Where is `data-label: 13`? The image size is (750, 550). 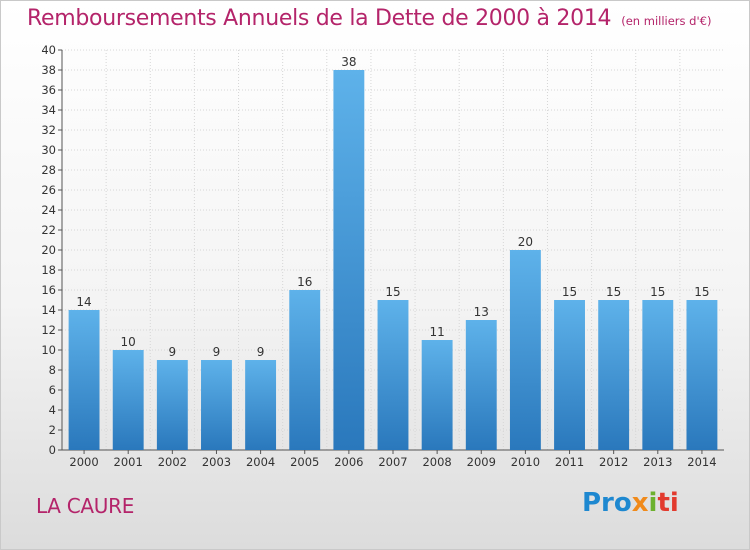
data-label: 13 is located at coordinates (481, 312).